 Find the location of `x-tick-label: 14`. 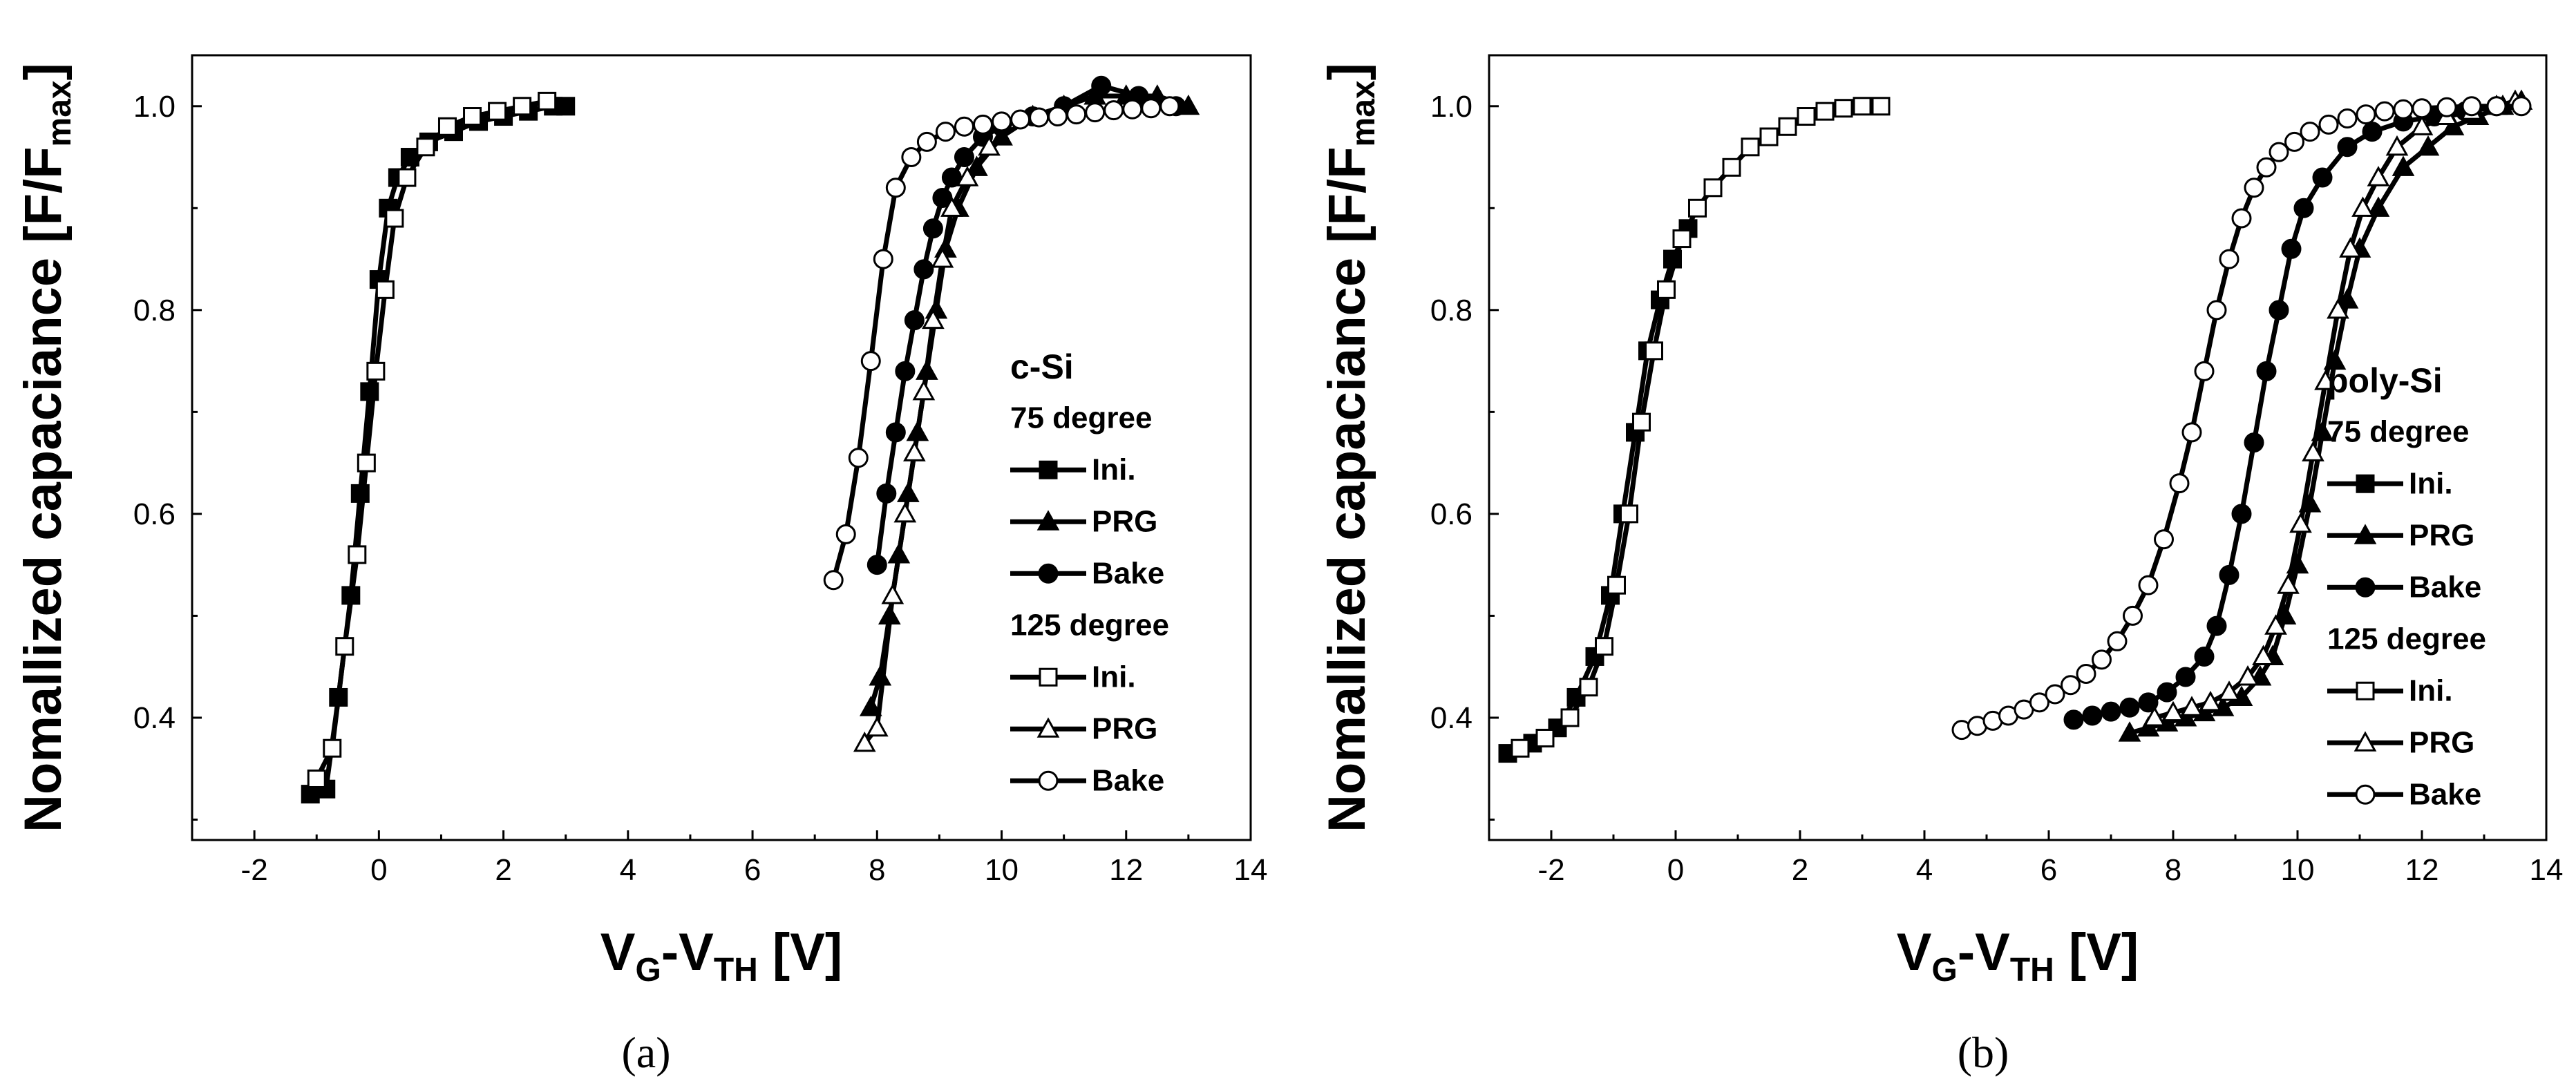

x-tick-label: 14 is located at coordinates (1251, 870).